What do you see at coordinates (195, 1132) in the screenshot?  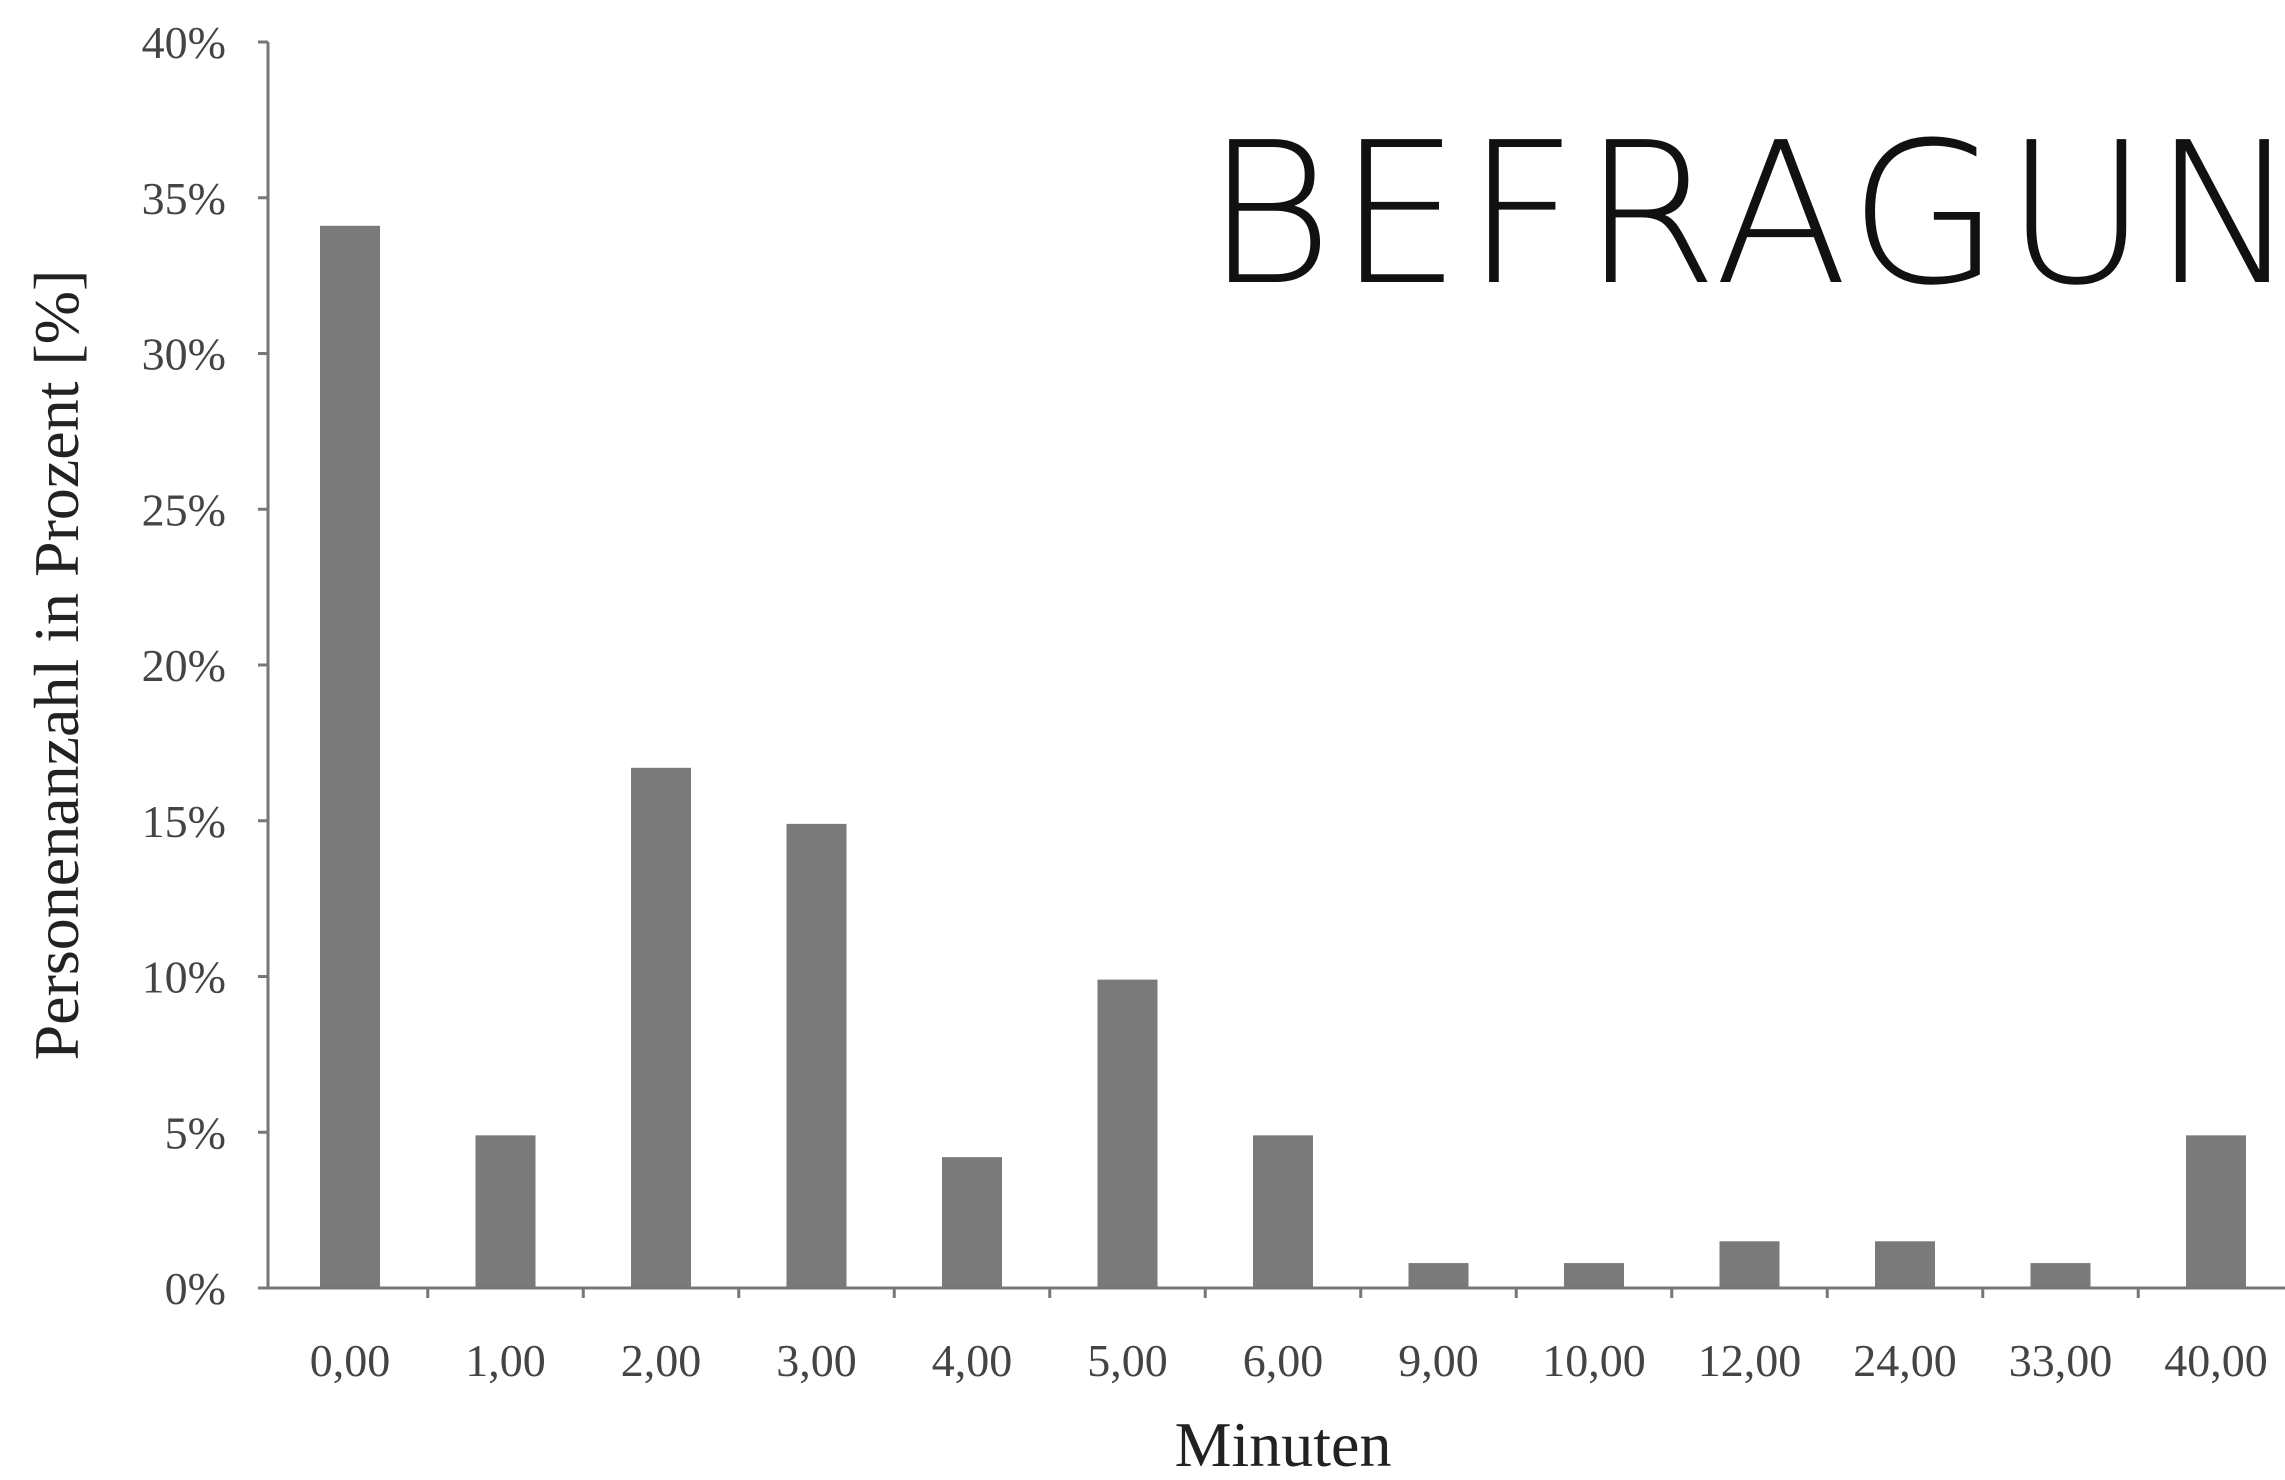 I see `y-tick-label: 5%` at bounding box center [195, 1132].